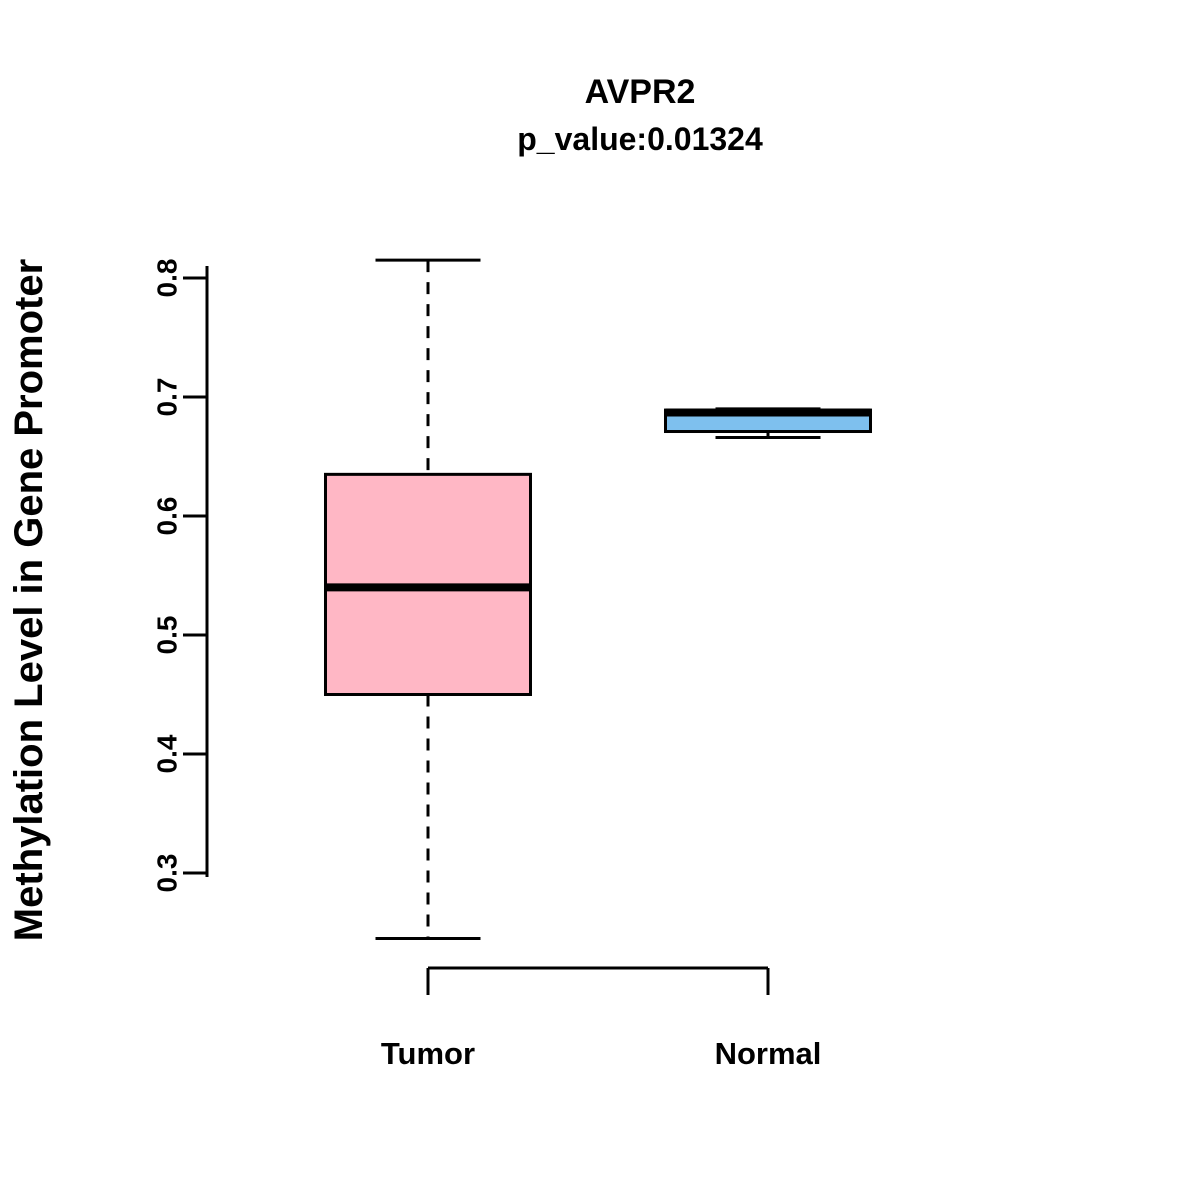 The height and width of the screenshot is (1200, 1200). Describe the element at coordinates (601, 1018) in the screenshot. I see `x-axis: Tumor Normal` at that location.